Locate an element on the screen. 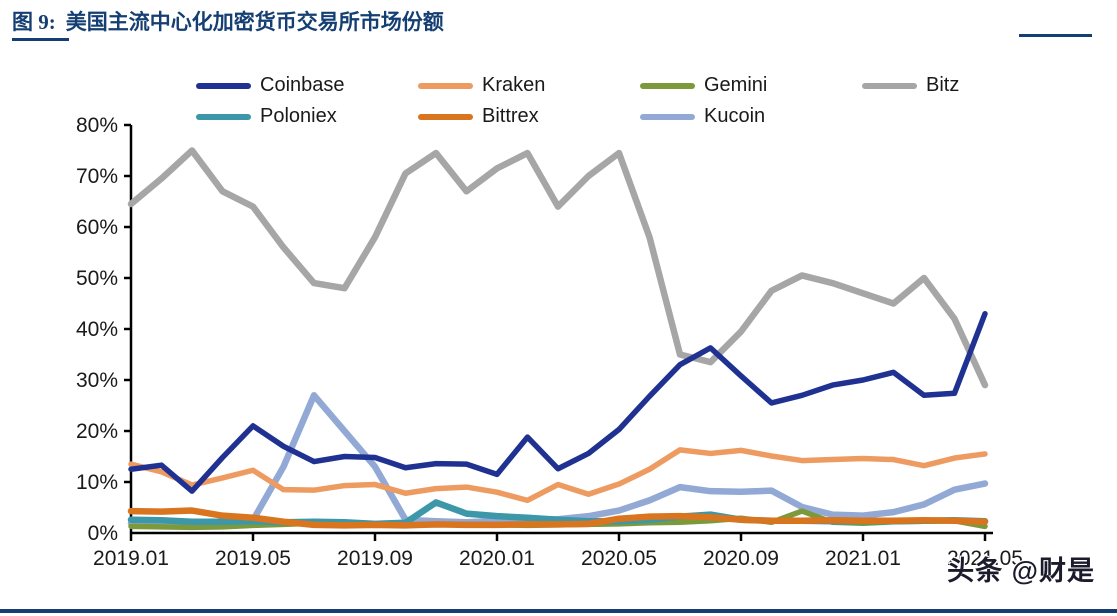 The width and height of the screenshot is (1117, 616). legend-label: Bittrex is located at coordinates (510, 116).